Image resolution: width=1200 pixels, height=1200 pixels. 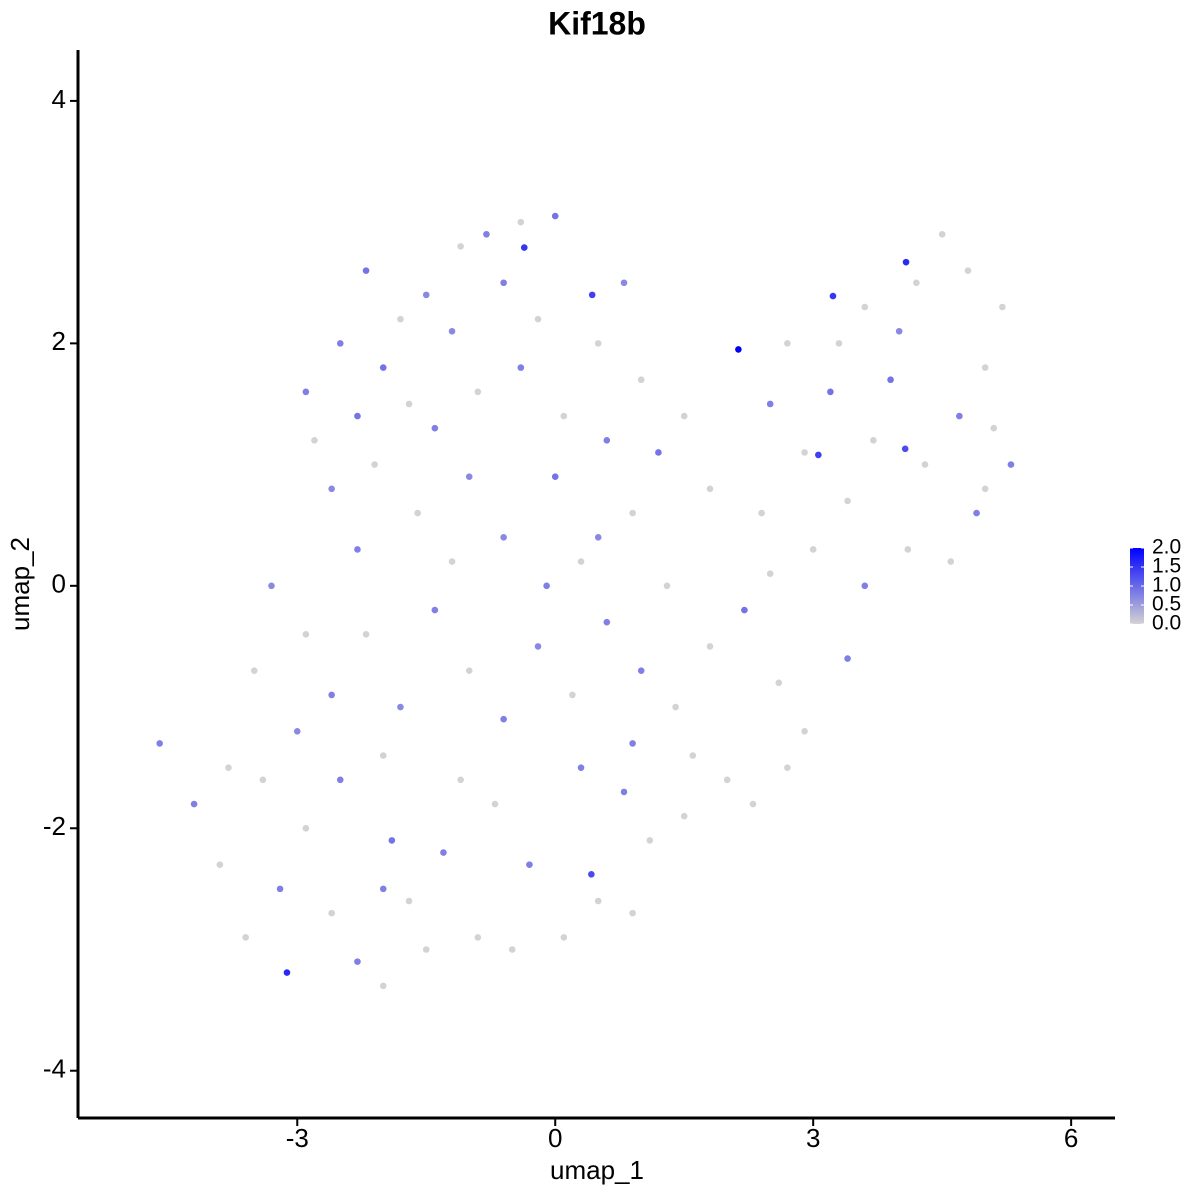 What do you see at coordinates (597, 1170) in the screenshot?
I see `x-axis-label: umap_1` at bounding box center [597, 1170].